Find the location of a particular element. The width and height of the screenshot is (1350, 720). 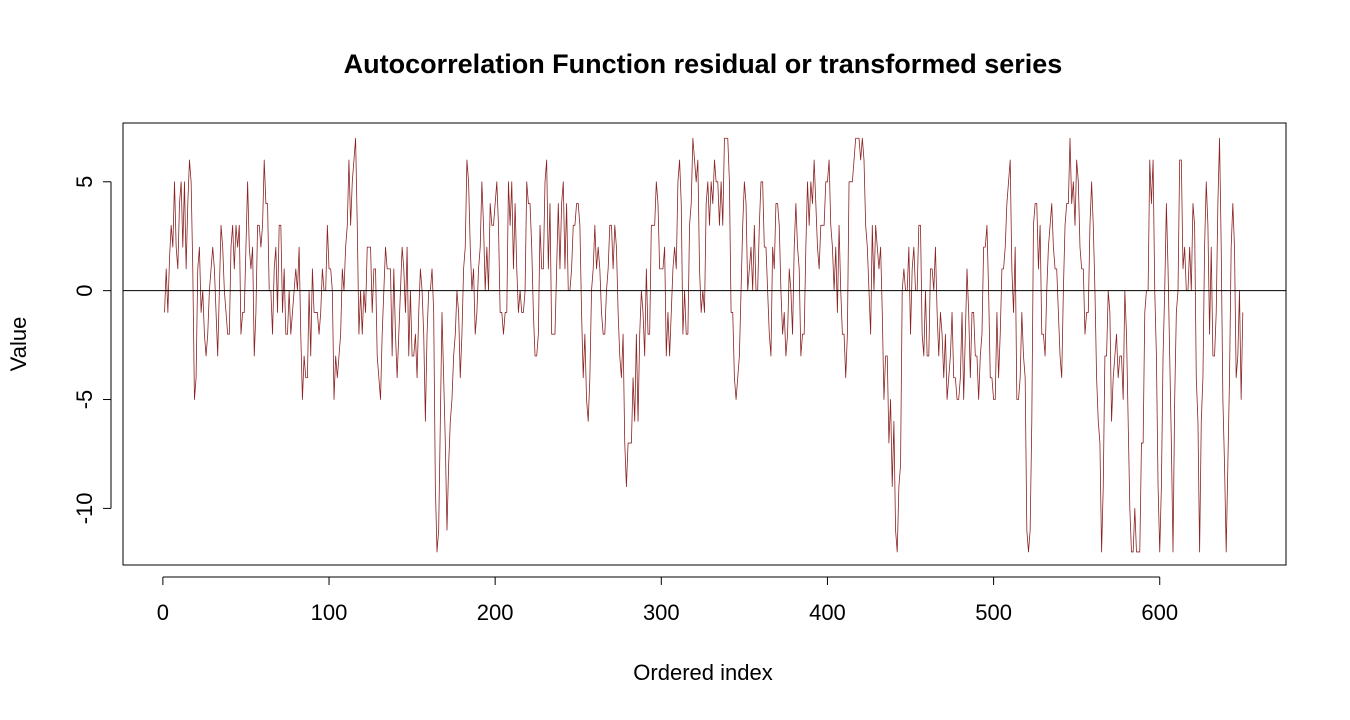

x-tick-label: 0 is located at coordinates (163, 612).